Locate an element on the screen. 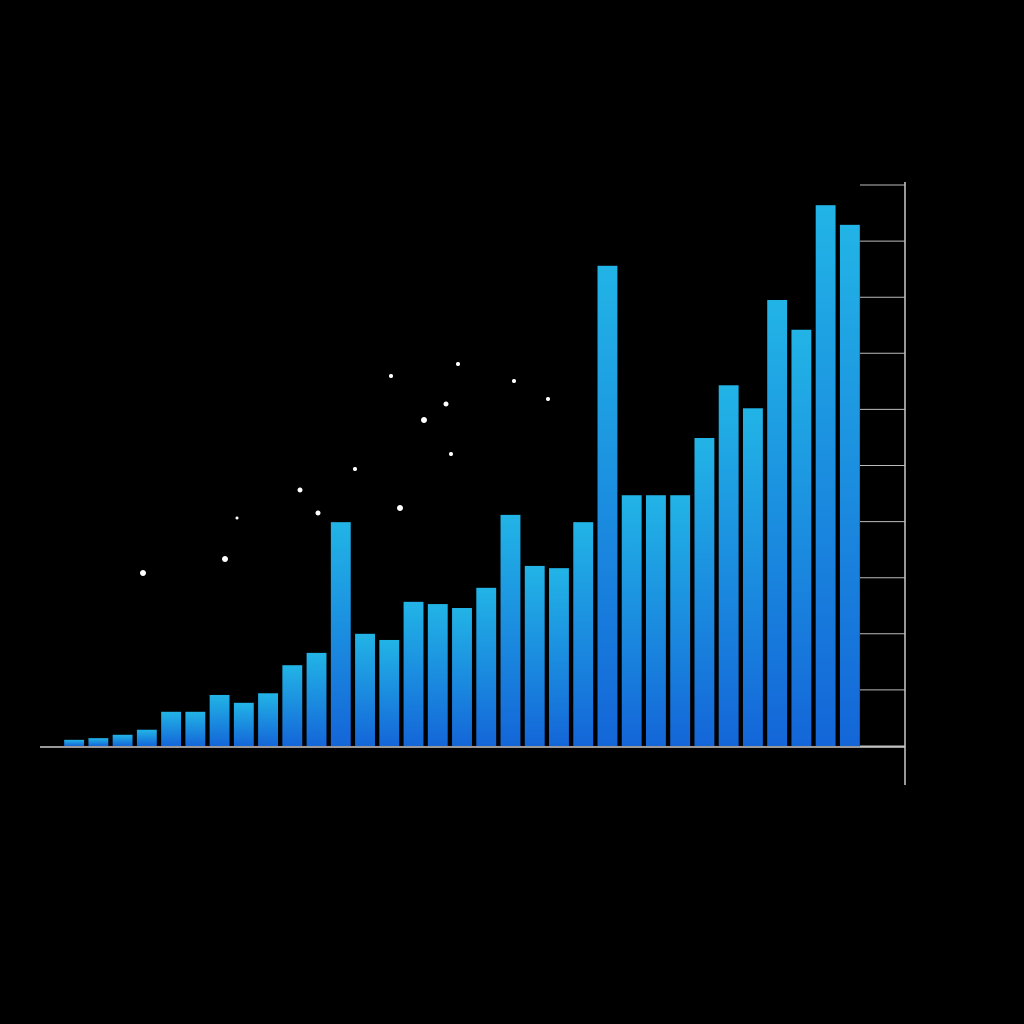 Image resolution: width=1024 pixels, height=1024 pixels. sparkles is located at coordinates (345, 469).